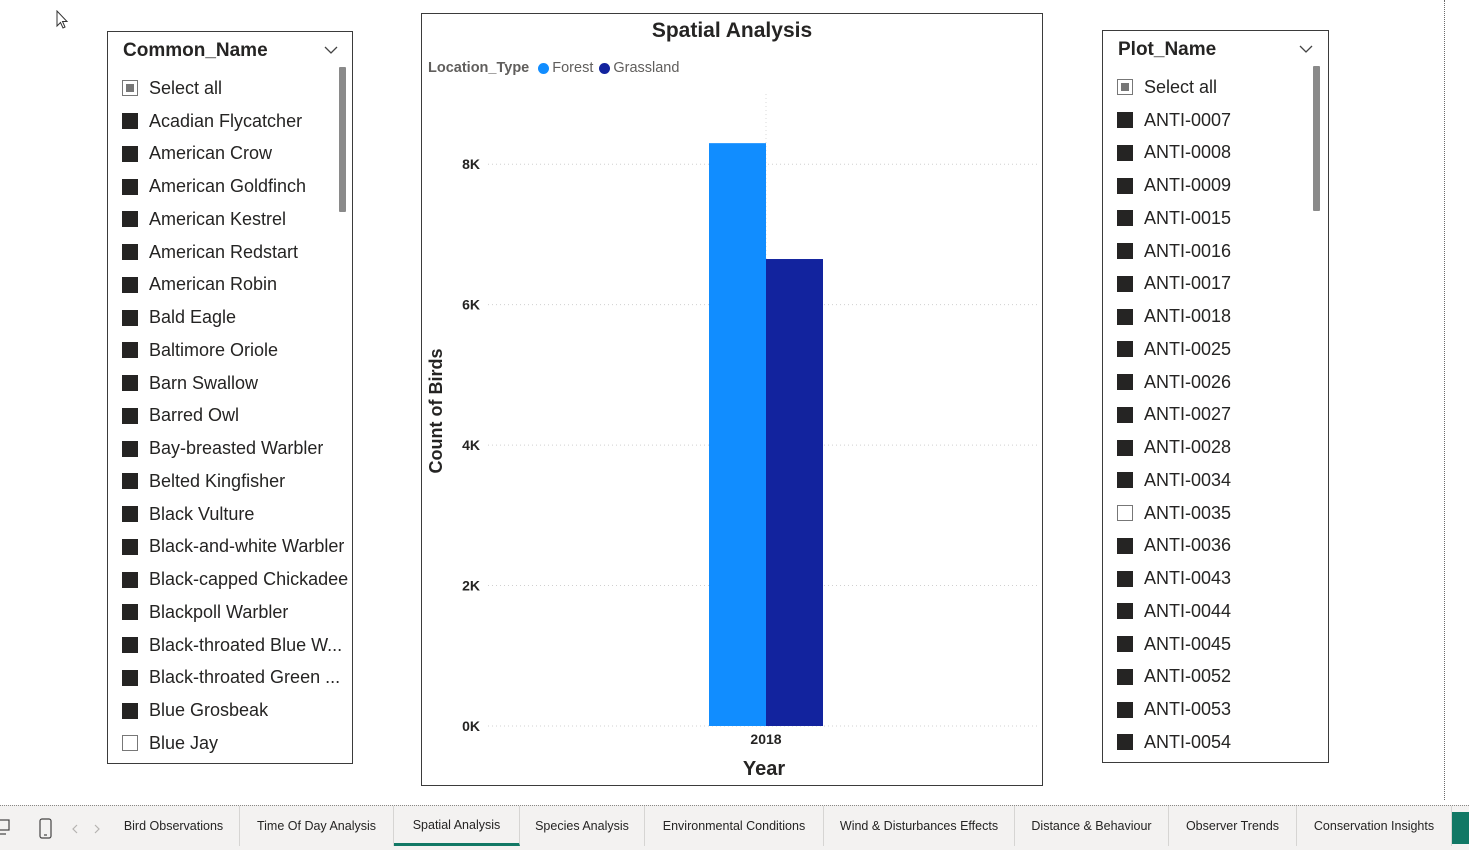 Image resolution: width=1469 pixels, height=850 pixels. I want to click on slicer-item: ANTI-0044, so click(1222, 611).